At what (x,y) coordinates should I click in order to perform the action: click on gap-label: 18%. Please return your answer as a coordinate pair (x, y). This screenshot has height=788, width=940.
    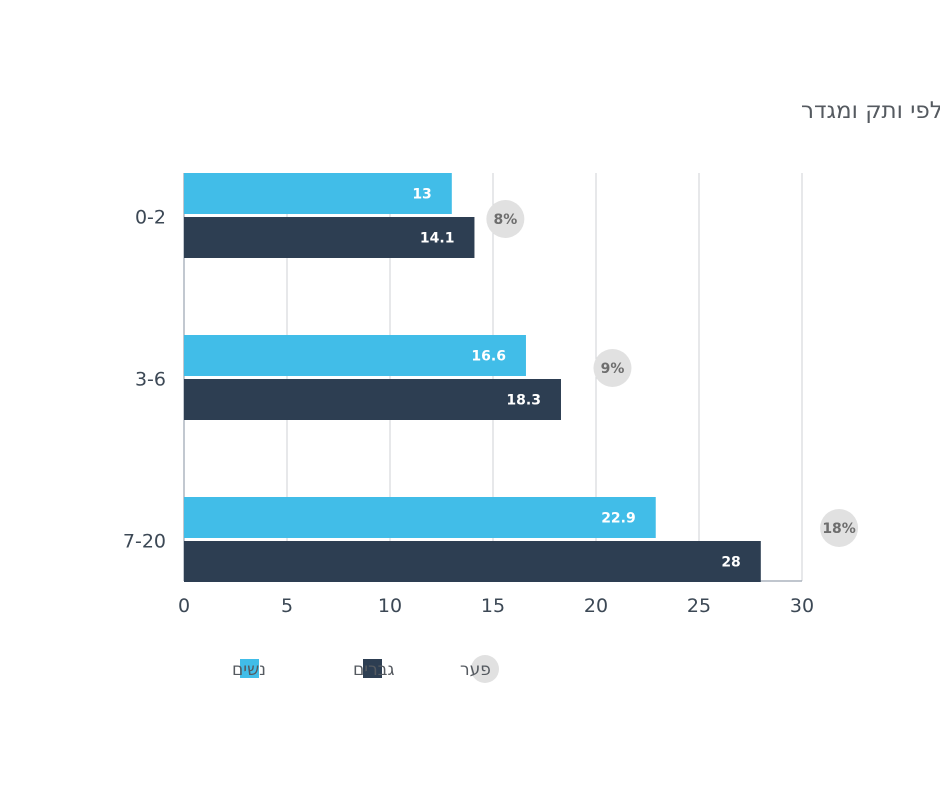
    Looking at the image, I should click on (839, 529).